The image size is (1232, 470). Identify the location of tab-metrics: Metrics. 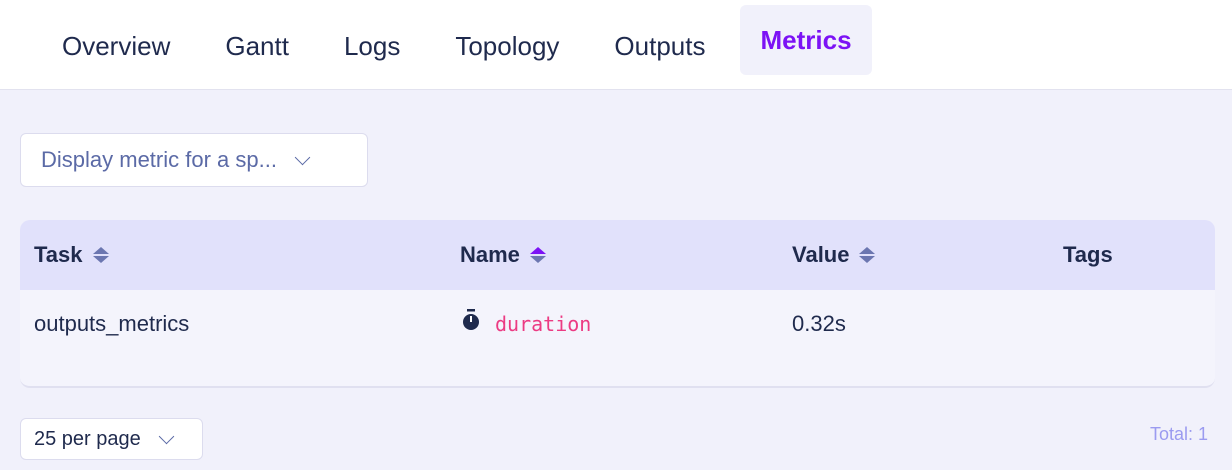
(806, 39).